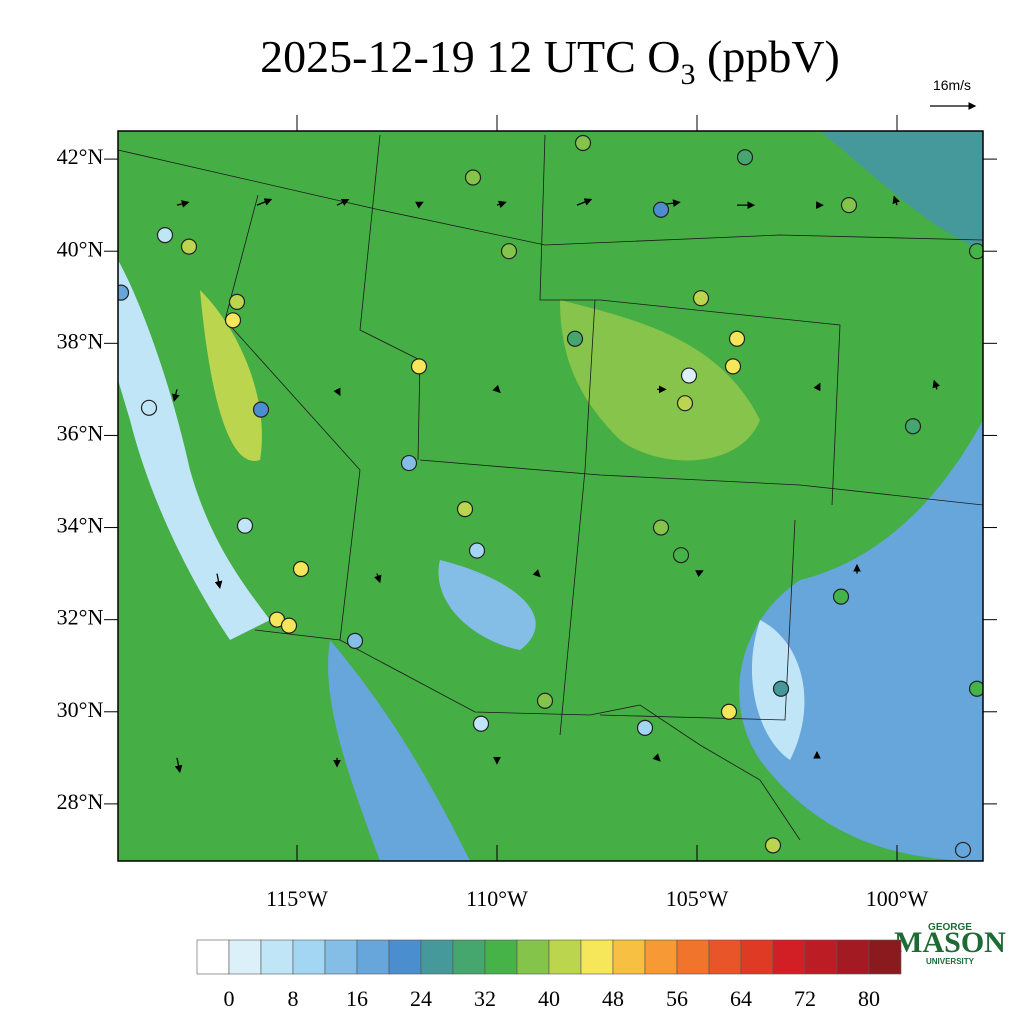 This screenshot has width=1024, height=1024. I want to click on x-tick-label: 115°W, so click(297, 898).